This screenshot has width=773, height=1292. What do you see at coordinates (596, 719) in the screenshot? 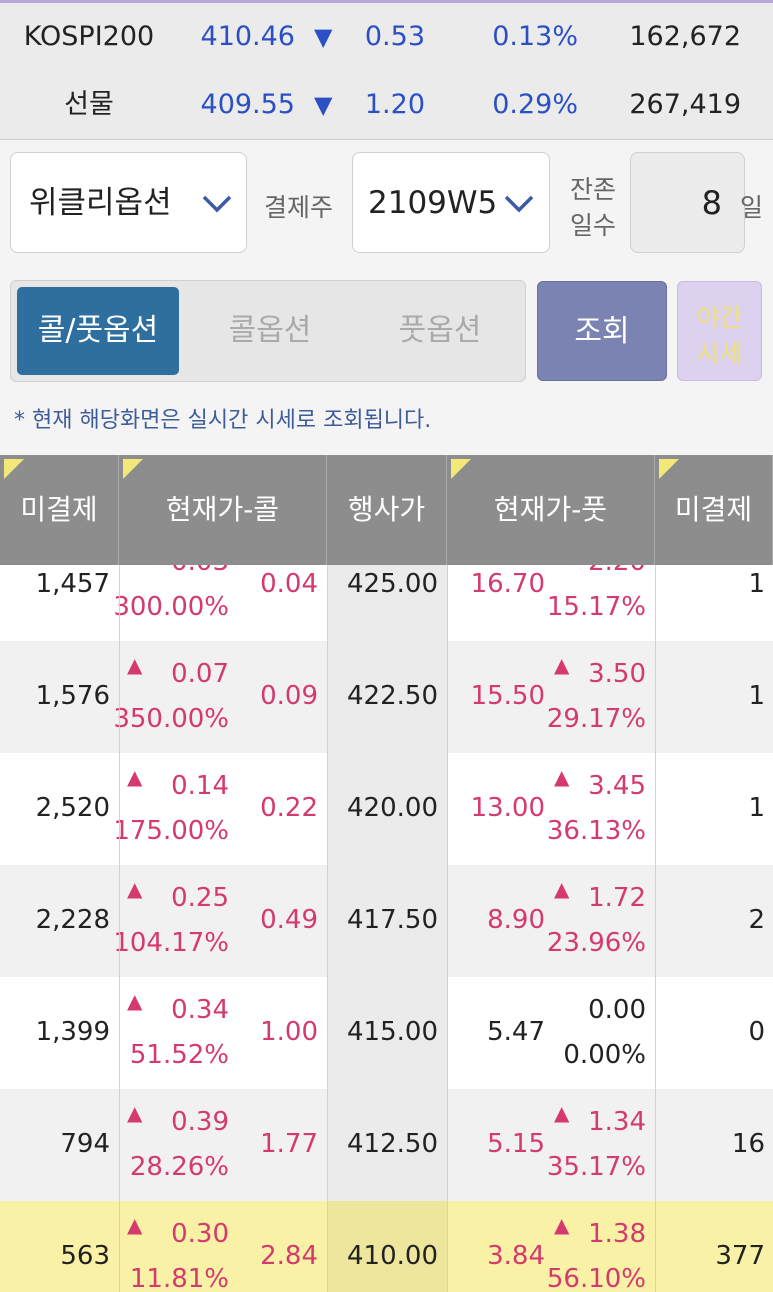
I see `put-rate: 29.17%` at bounding box center [596, 719].